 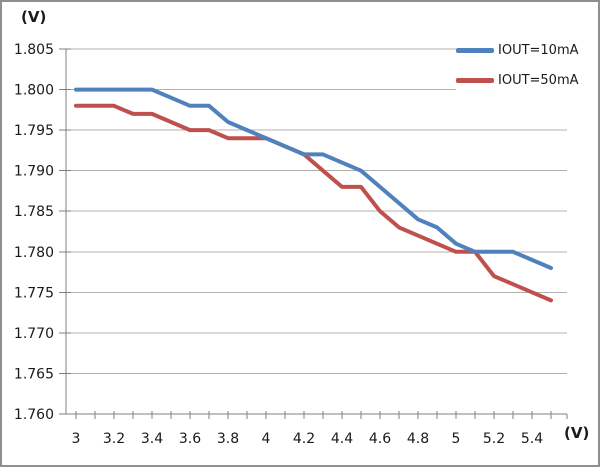 I want to click on legend-label-iout-10ma: IOUT=10mA, so click(x=538, y=50).